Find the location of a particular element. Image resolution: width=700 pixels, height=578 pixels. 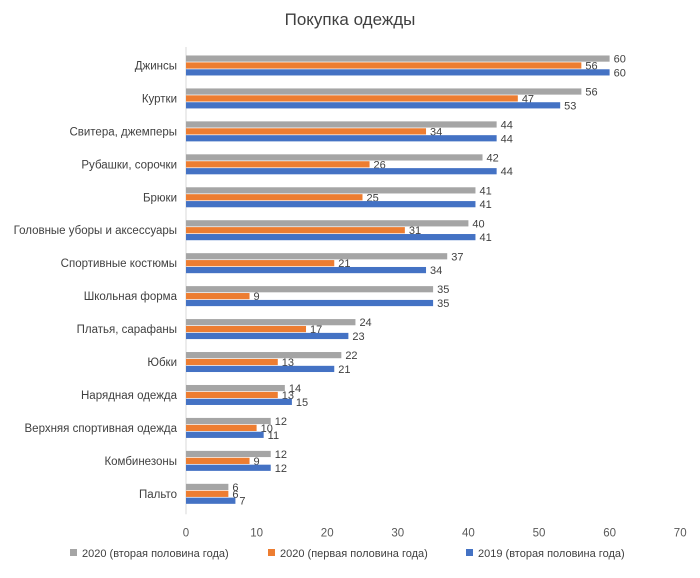

category-label: Верхняя спортивная одежда is located at coordinates (101, 429).